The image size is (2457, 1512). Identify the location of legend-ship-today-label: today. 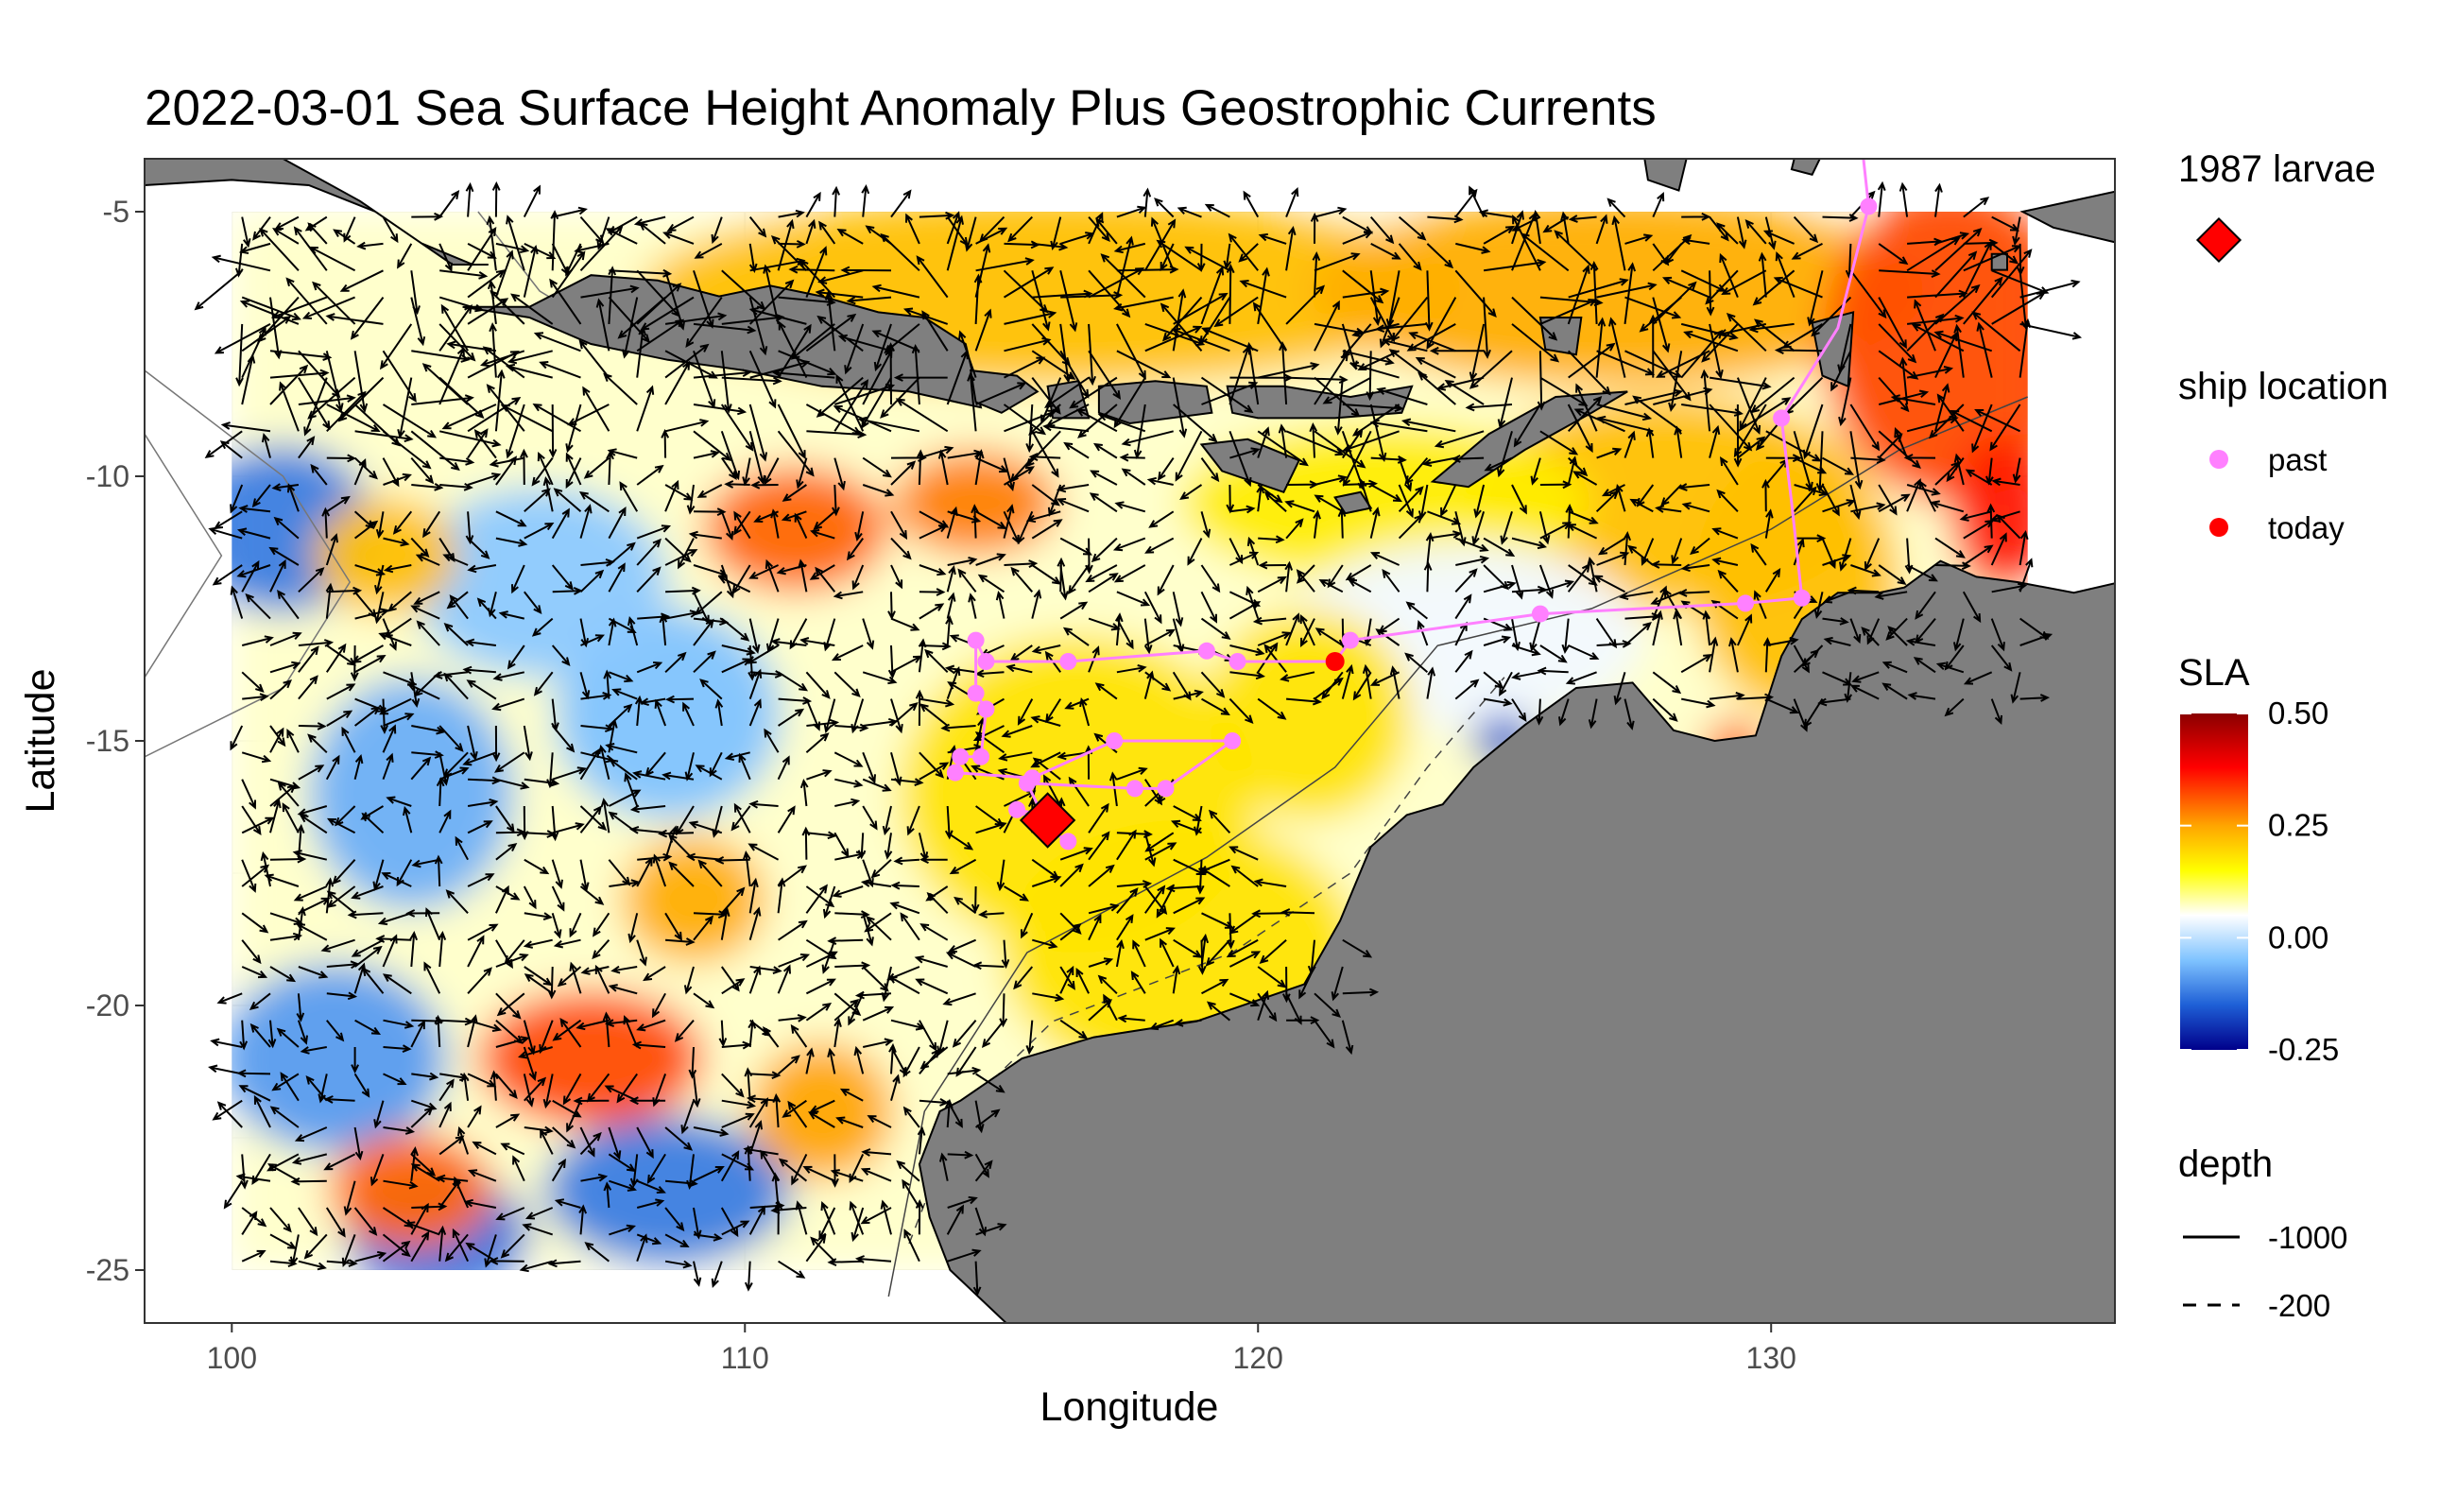
(2306, 527).